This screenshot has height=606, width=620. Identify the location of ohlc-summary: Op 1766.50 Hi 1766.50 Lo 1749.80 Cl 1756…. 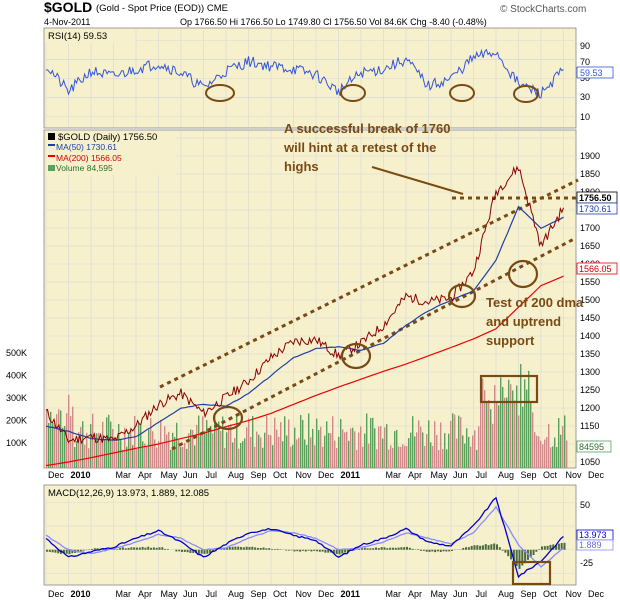
(333, 22).